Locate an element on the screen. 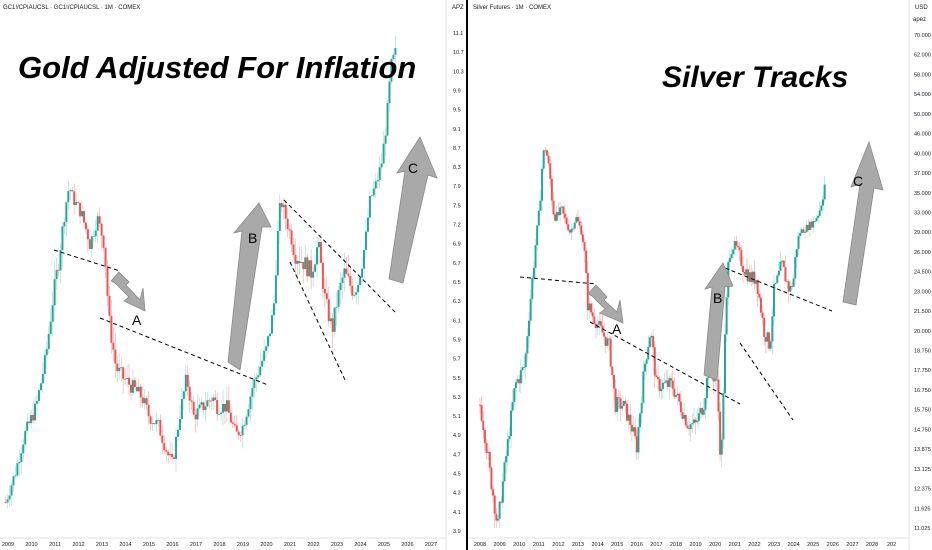 The width and height of the screenshot is (932, 550). price-tick-label: 8.7 is located at coordinates (457, 149).